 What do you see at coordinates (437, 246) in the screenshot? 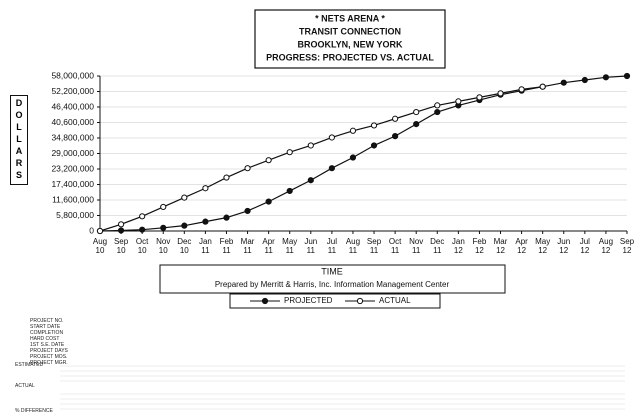
I see `x-tick-label: Dec 11` at bounding box center [437, 246].